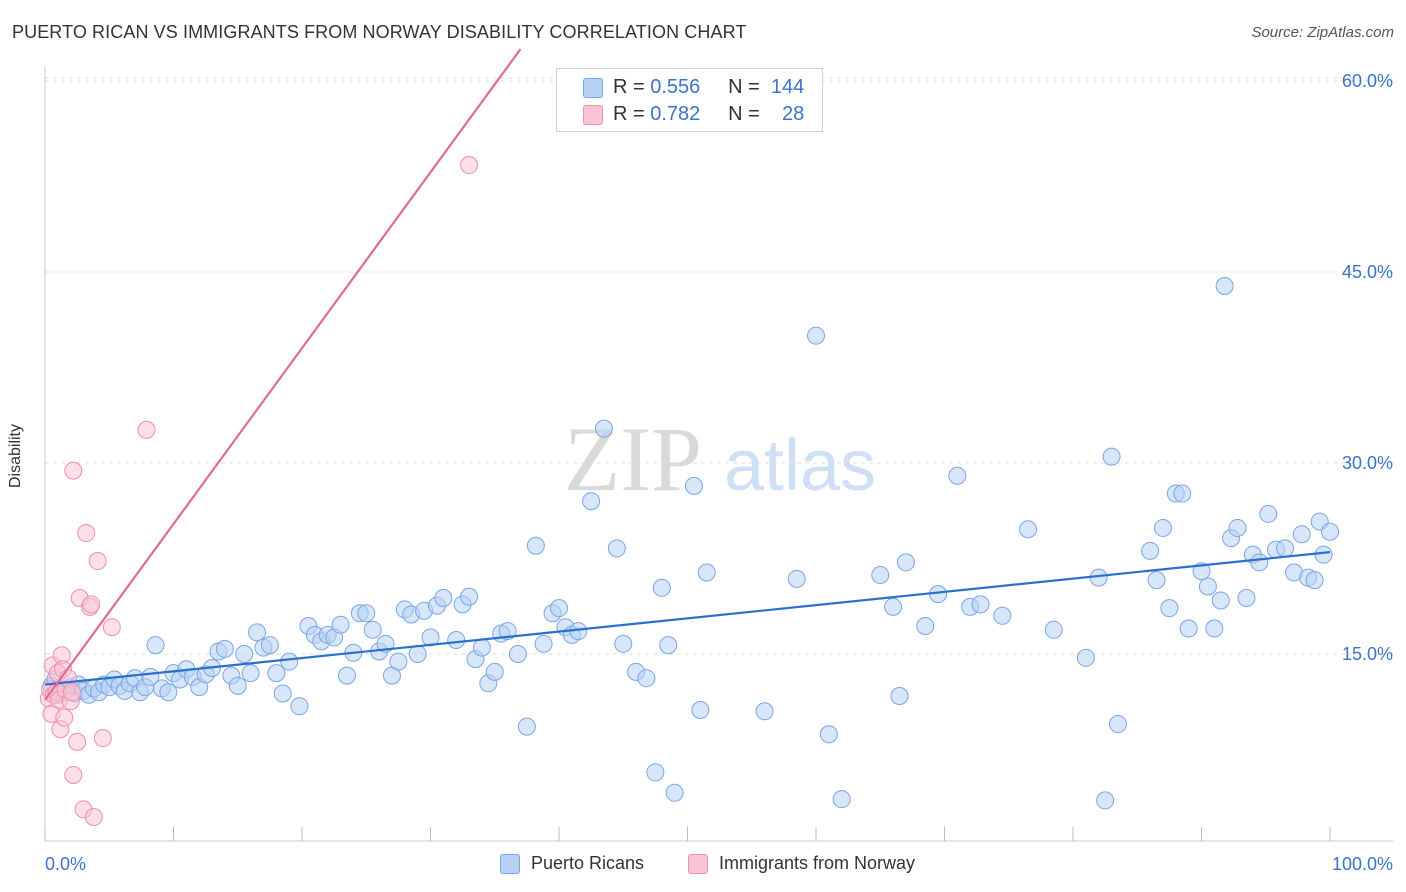 Image resolution: width=1406 pixels, height=892 pixels. What do you see at coordinates (65, 864) in the screenshot?
I see `x-tick-label-start: 0.0%` at bounding box center [65, 864].